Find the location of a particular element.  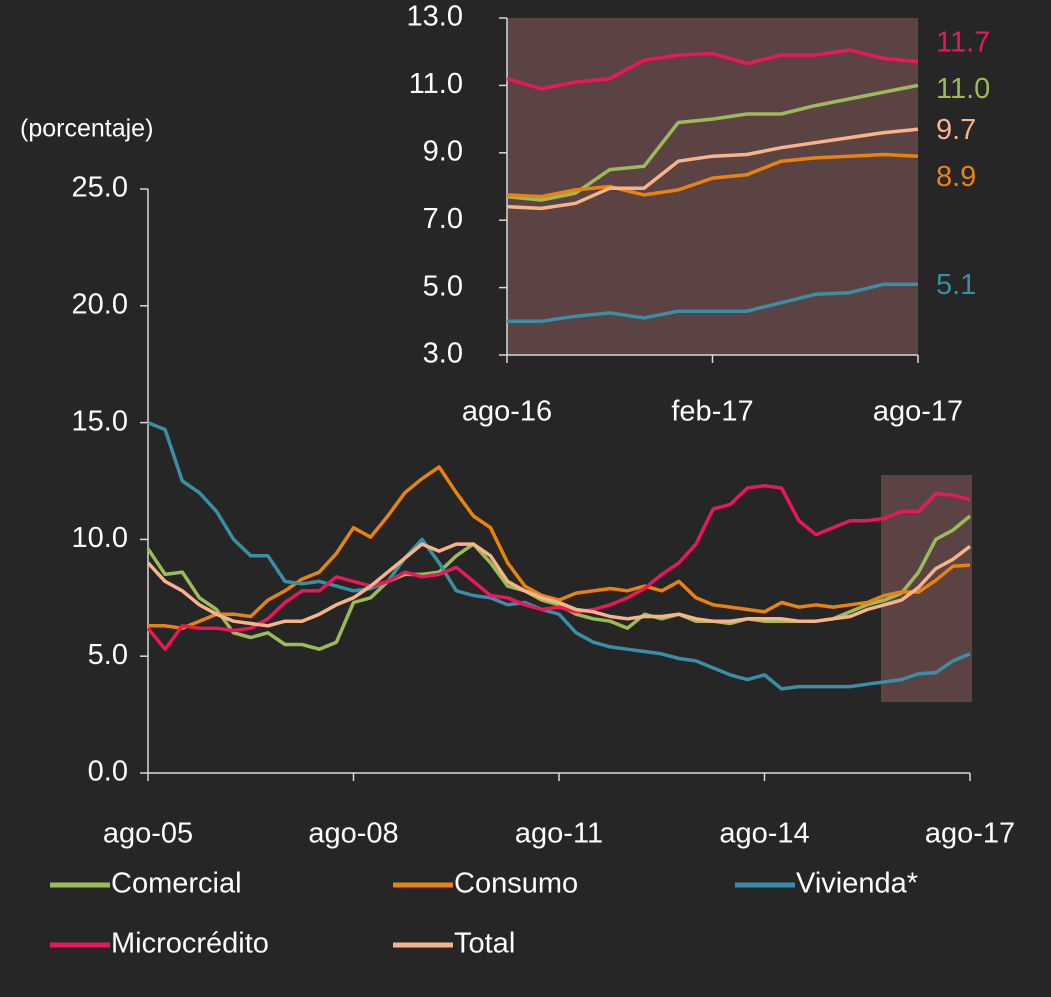

y-axis-label: (porcentaje) is located at coordinates (86, 129).